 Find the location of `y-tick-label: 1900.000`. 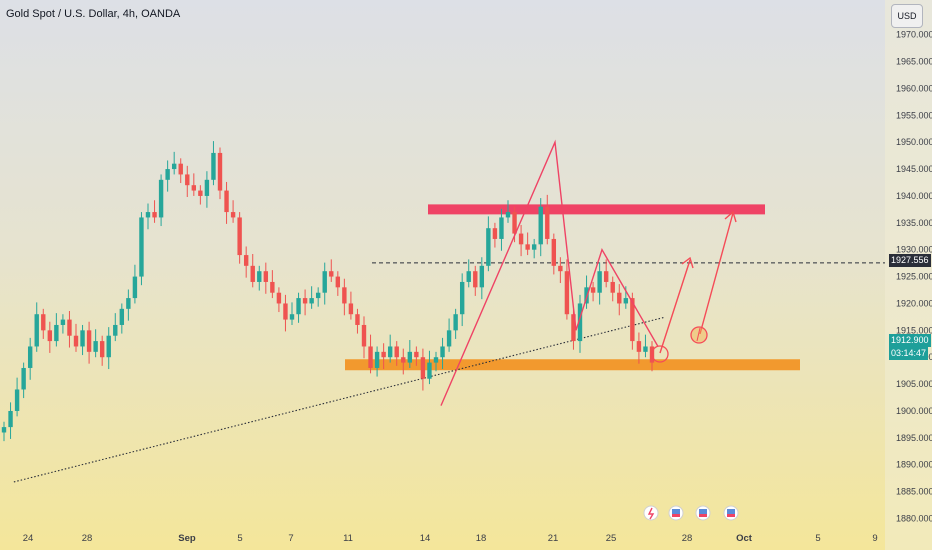

y-tick-label: 1900.000 is located at coordinates (914, 411).